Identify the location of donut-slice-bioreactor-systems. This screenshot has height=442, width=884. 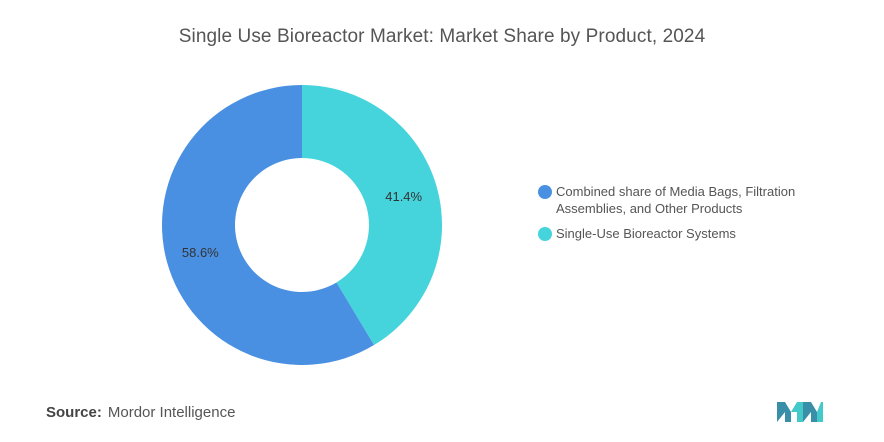
(372, 215).